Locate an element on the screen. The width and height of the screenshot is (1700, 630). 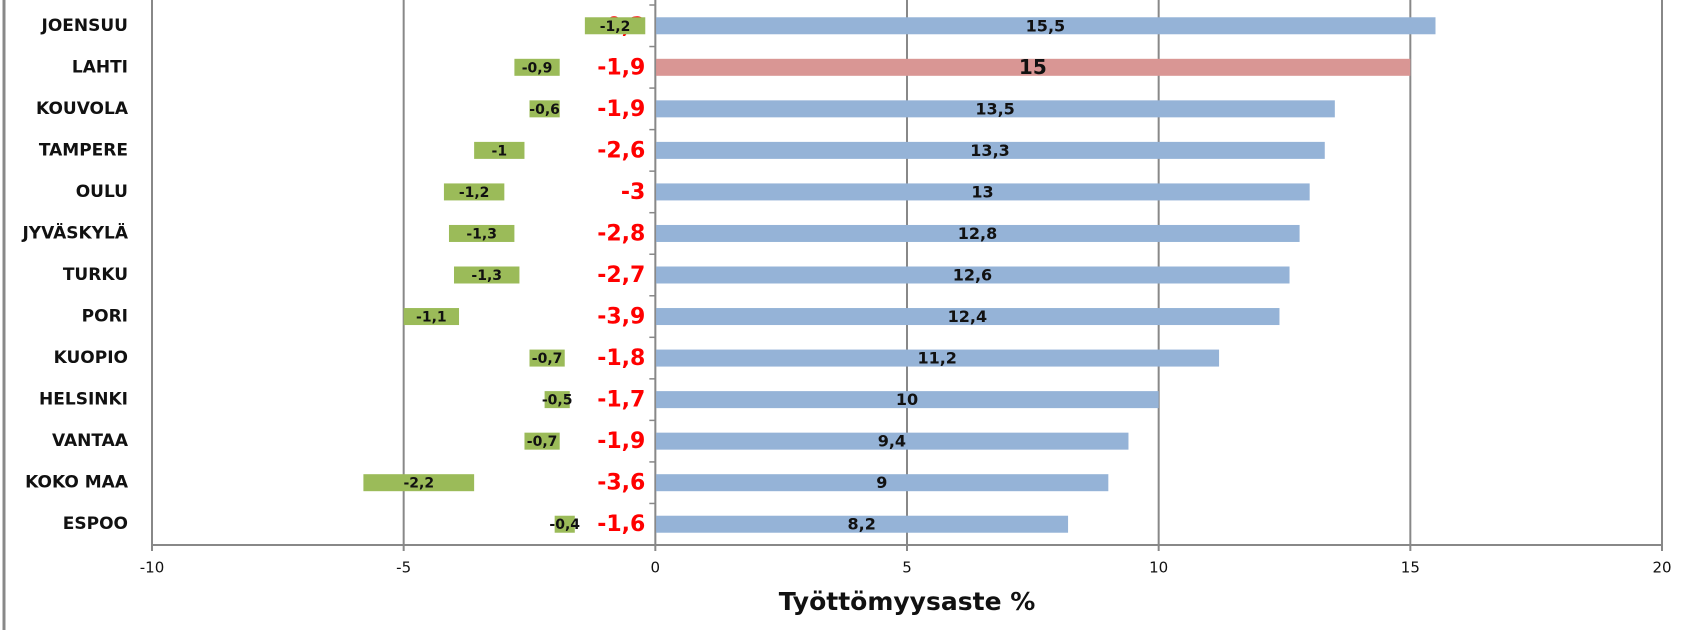
bar-value-label: 9,4 is located at coordinates (892, 441).